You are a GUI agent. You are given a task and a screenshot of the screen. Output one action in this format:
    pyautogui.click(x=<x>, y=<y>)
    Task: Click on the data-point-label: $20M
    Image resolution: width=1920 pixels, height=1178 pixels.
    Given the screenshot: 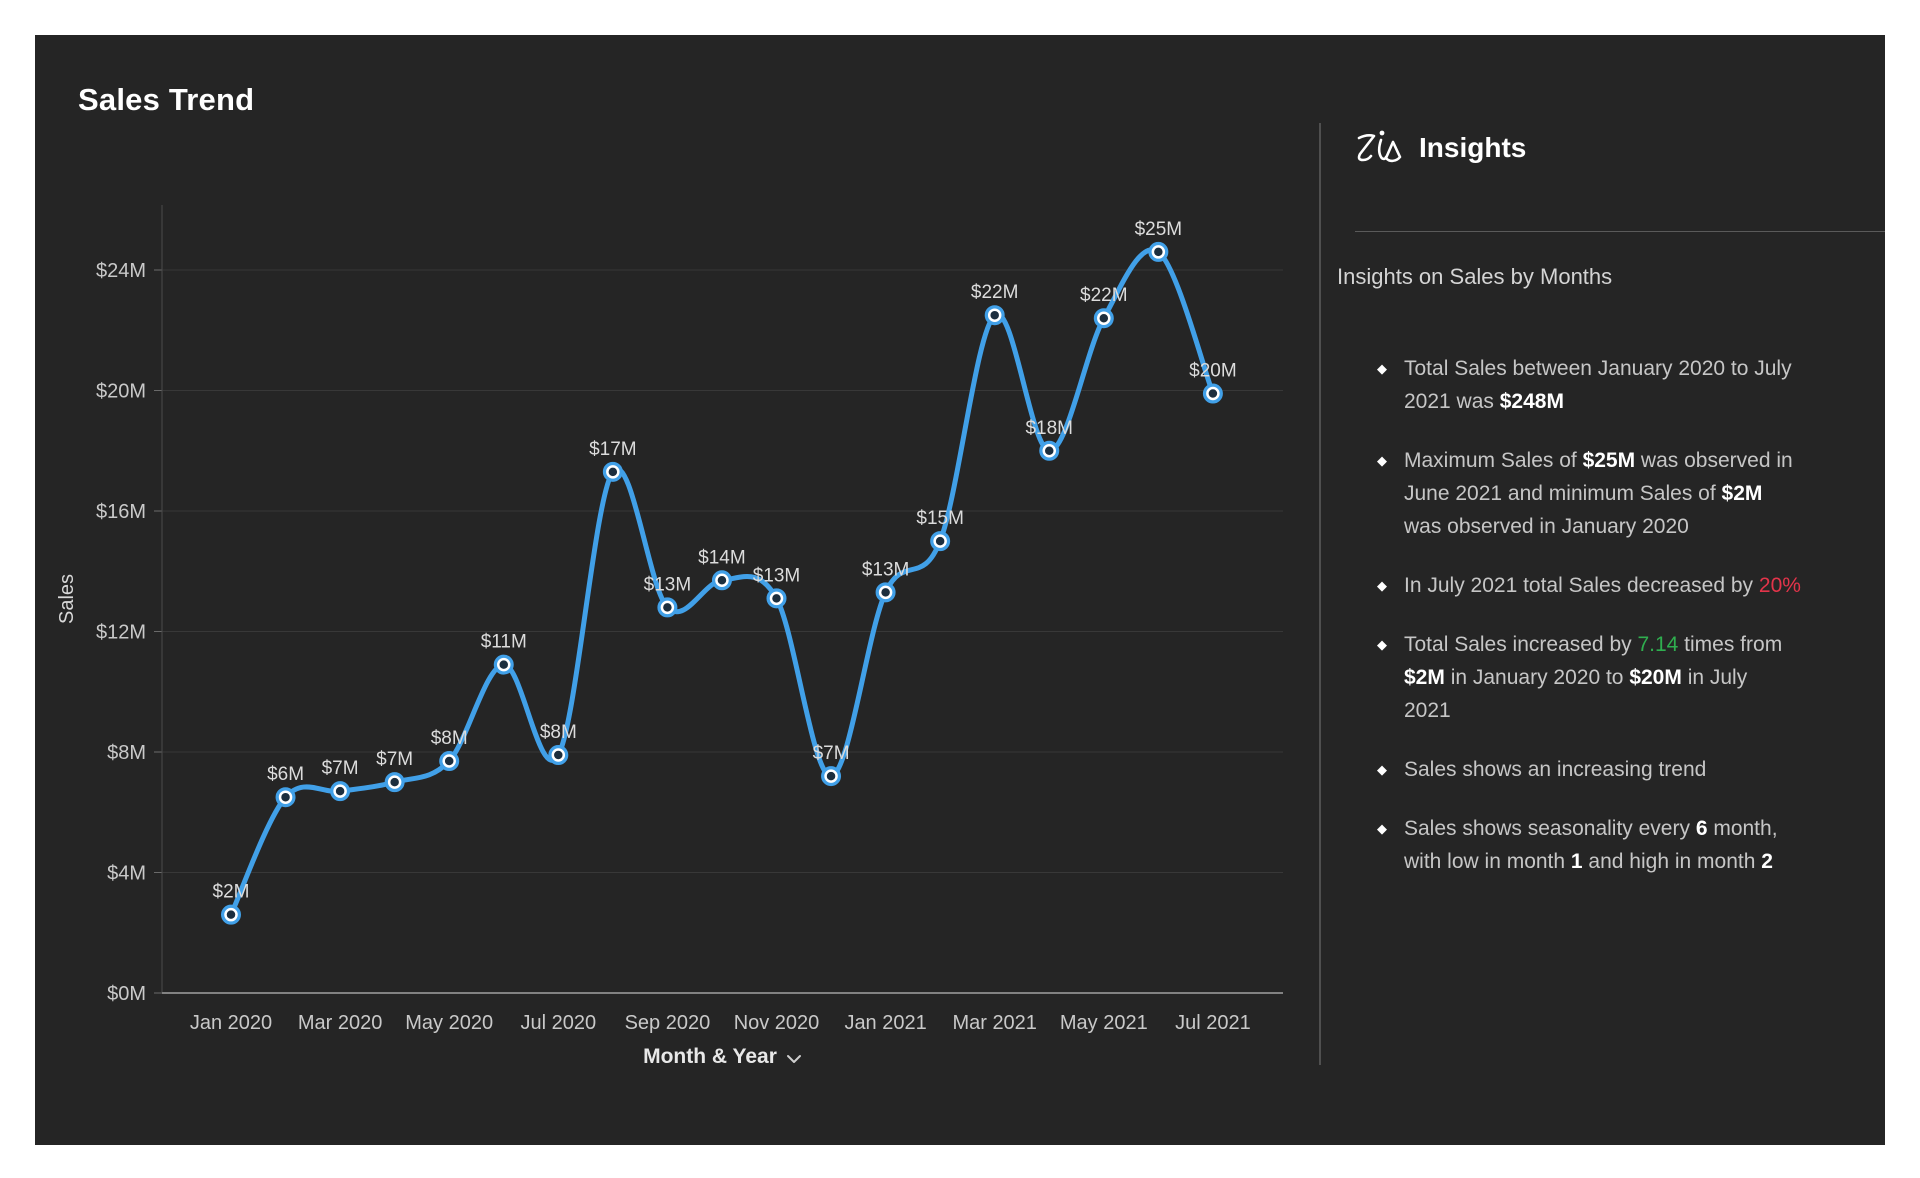 What is the action you would take?
    pyautogui.click(x=1213, y=371)
    